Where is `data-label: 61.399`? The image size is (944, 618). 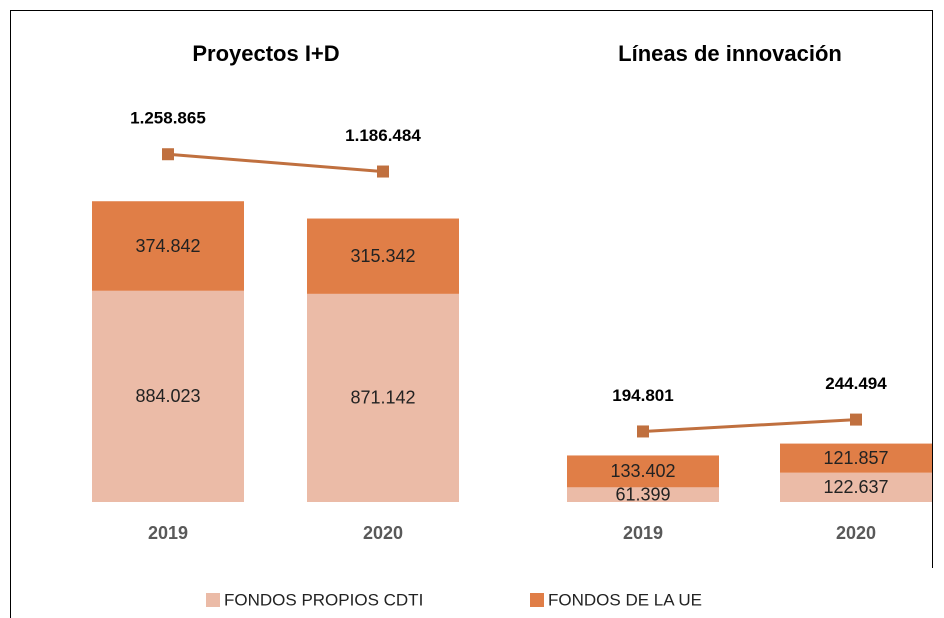
data-label: 61.399 is located at coordinates (642, 494).